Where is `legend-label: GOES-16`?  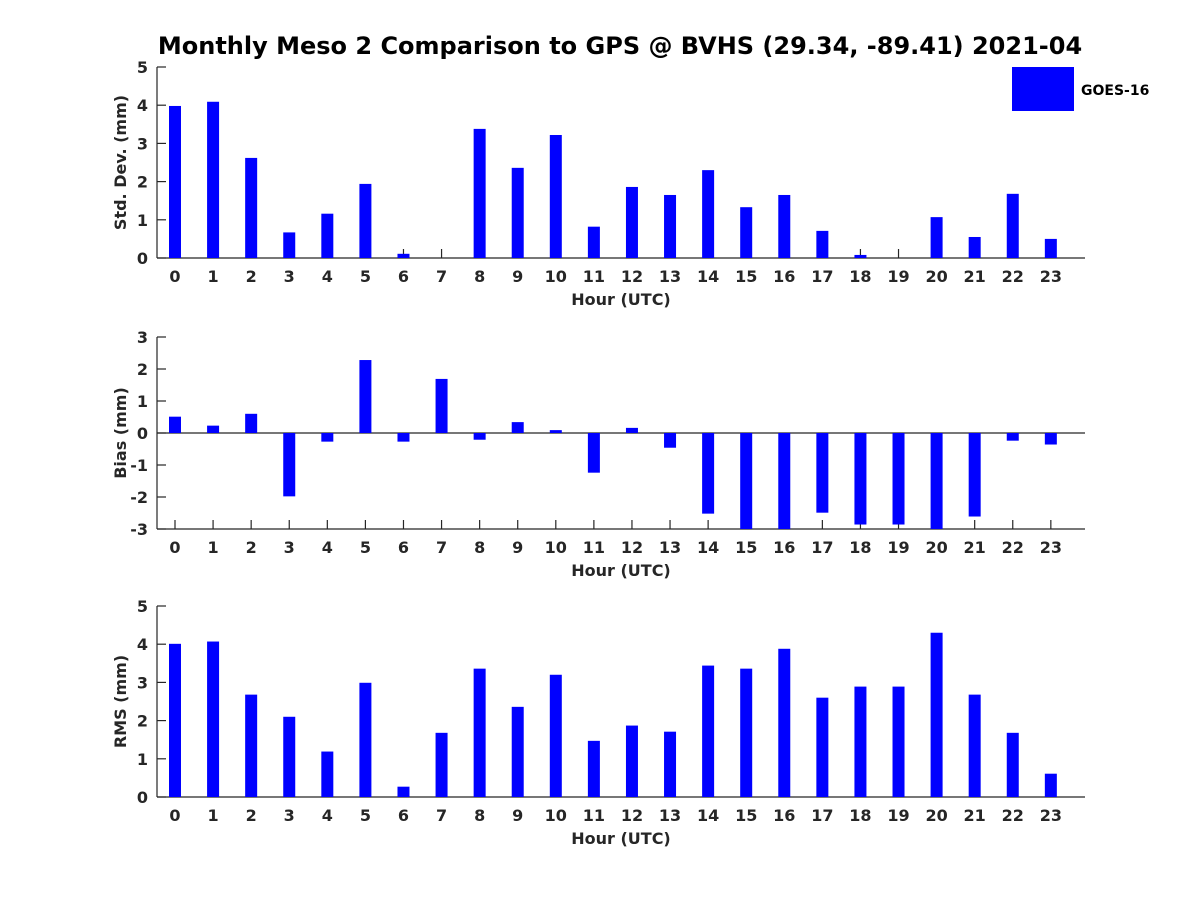 legend-label: GOES-16 is located at coordinates (1115, 91).